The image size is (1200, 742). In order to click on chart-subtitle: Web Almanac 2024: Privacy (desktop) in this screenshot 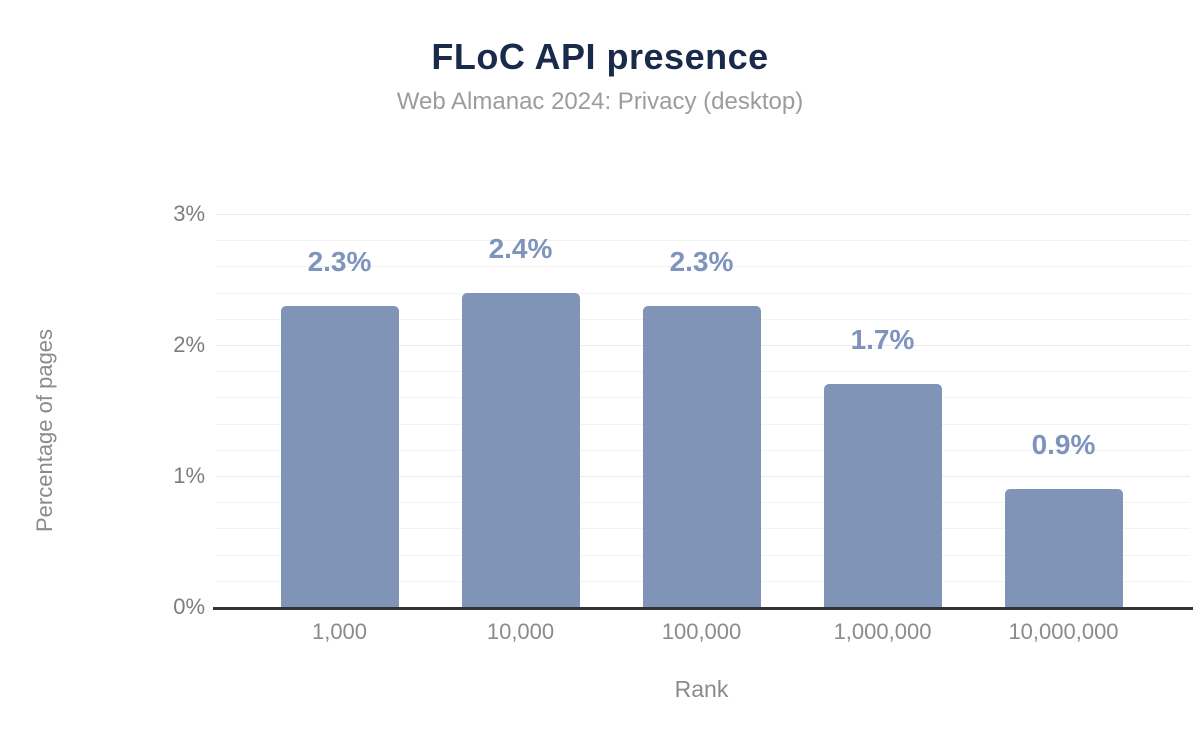, I will do `click(600, 101)`.